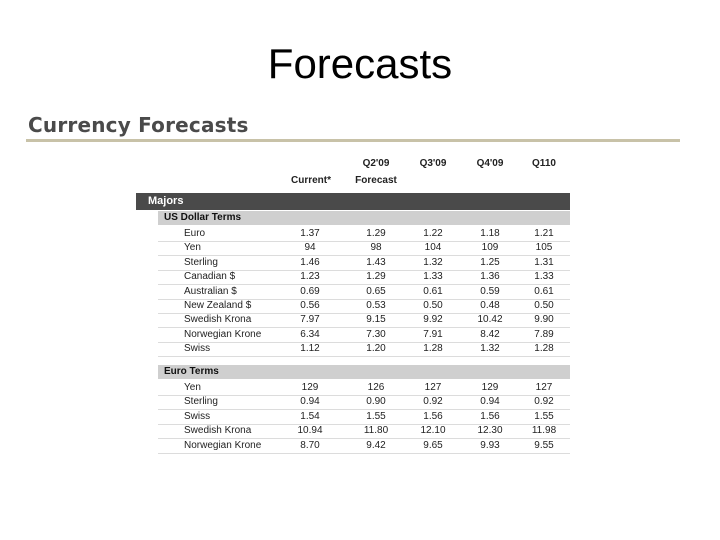 This screenshot has height=540, width=720. What do you see at coordinates (310, 277) in the screenshot?
I see `table-cell: 1.23` at bounding box center [310, 277].